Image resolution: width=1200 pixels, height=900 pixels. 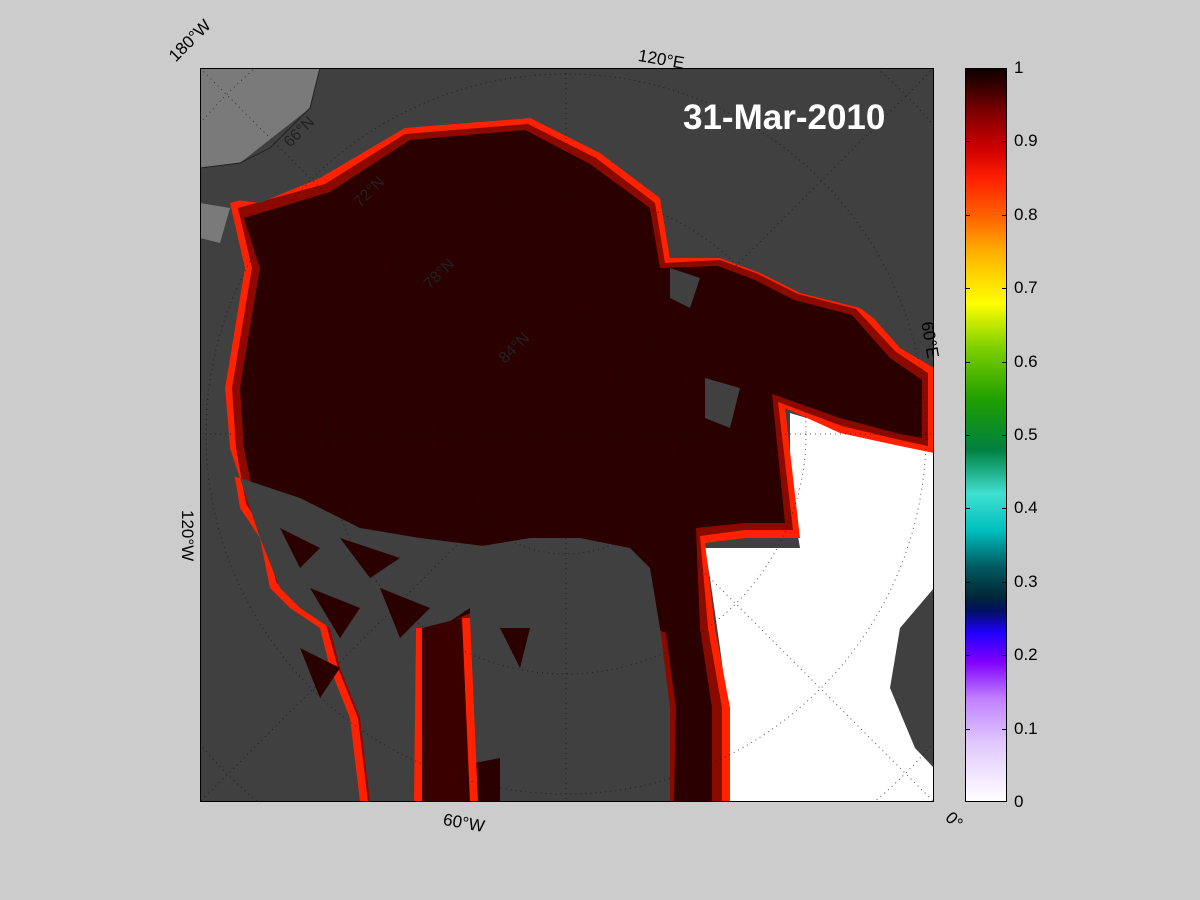 What do you see at coordinates (784, 117) in the screenshot?
I see `date-label: 31-Mar-2010` at bounding box center [784, 117].